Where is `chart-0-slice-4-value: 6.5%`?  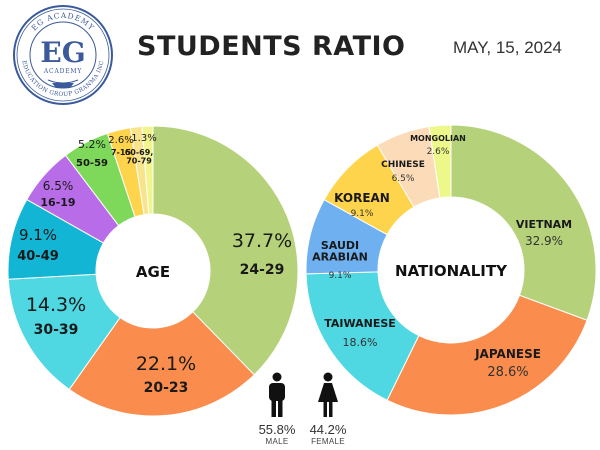
chart-0-slice-4-value: 6.5% is located at coordinates (58, 186).